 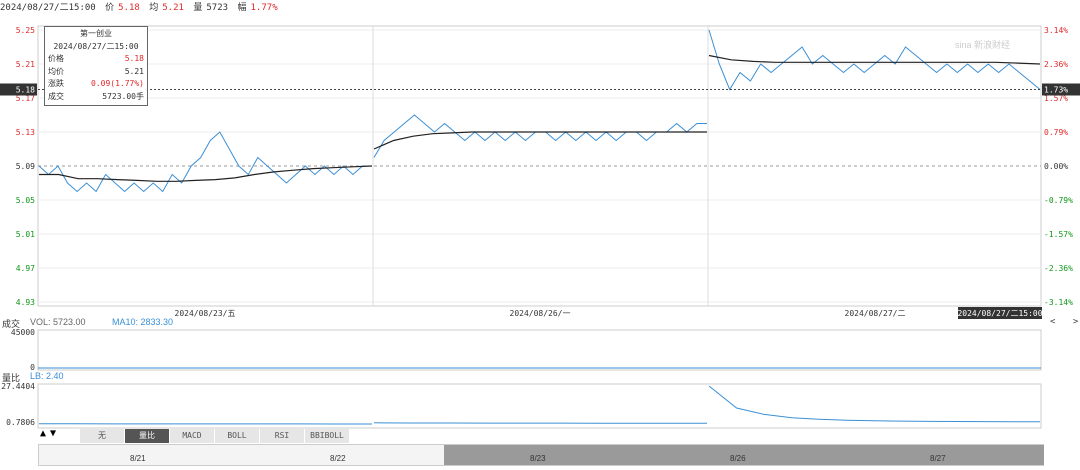 What do you see at coordinates (1056, 132) in the screenshot?
I see `pct-tick: 0.79%` at bounding box center [1056, 132].